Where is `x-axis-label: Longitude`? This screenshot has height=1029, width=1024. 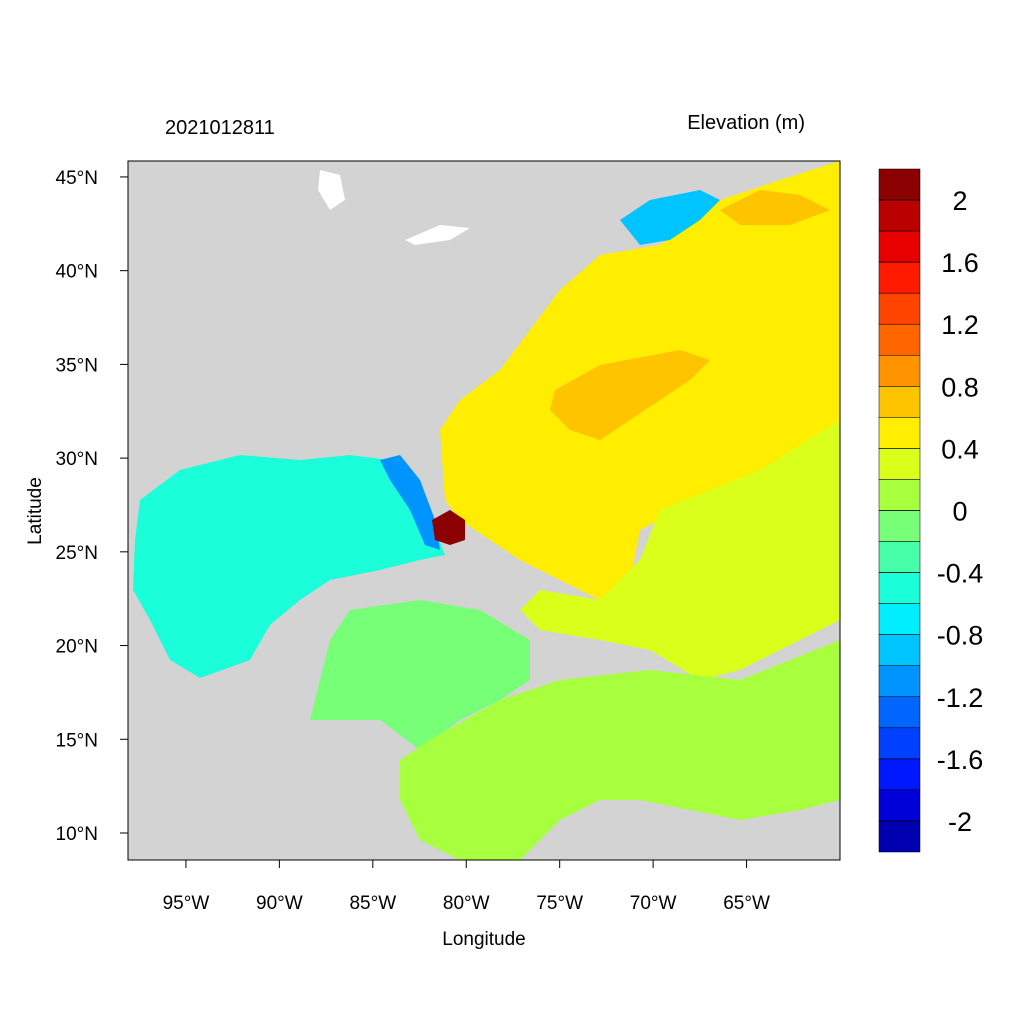 x-axis-label: Longitude is located at coordinates (483, 939).